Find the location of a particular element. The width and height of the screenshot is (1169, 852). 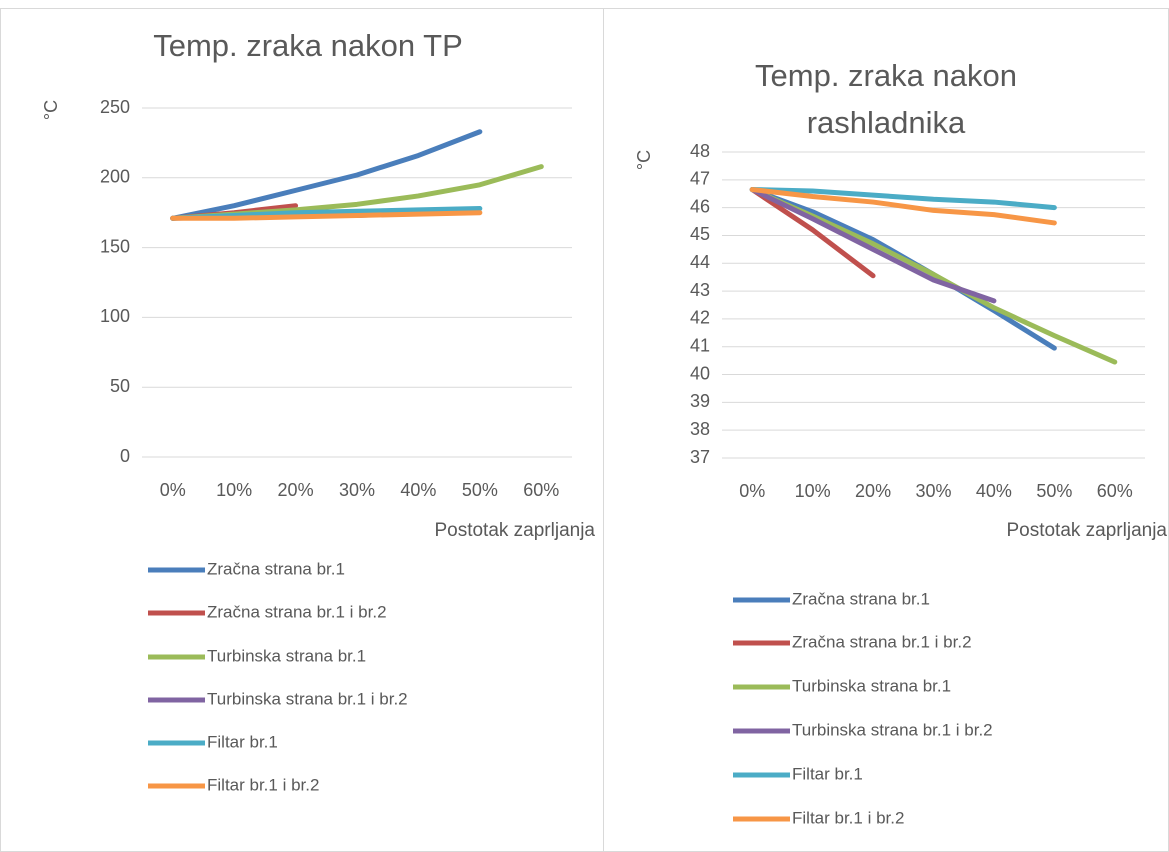

chart-title: Temp. zraka nakon rashladnika is located at coordinates (886, 99).